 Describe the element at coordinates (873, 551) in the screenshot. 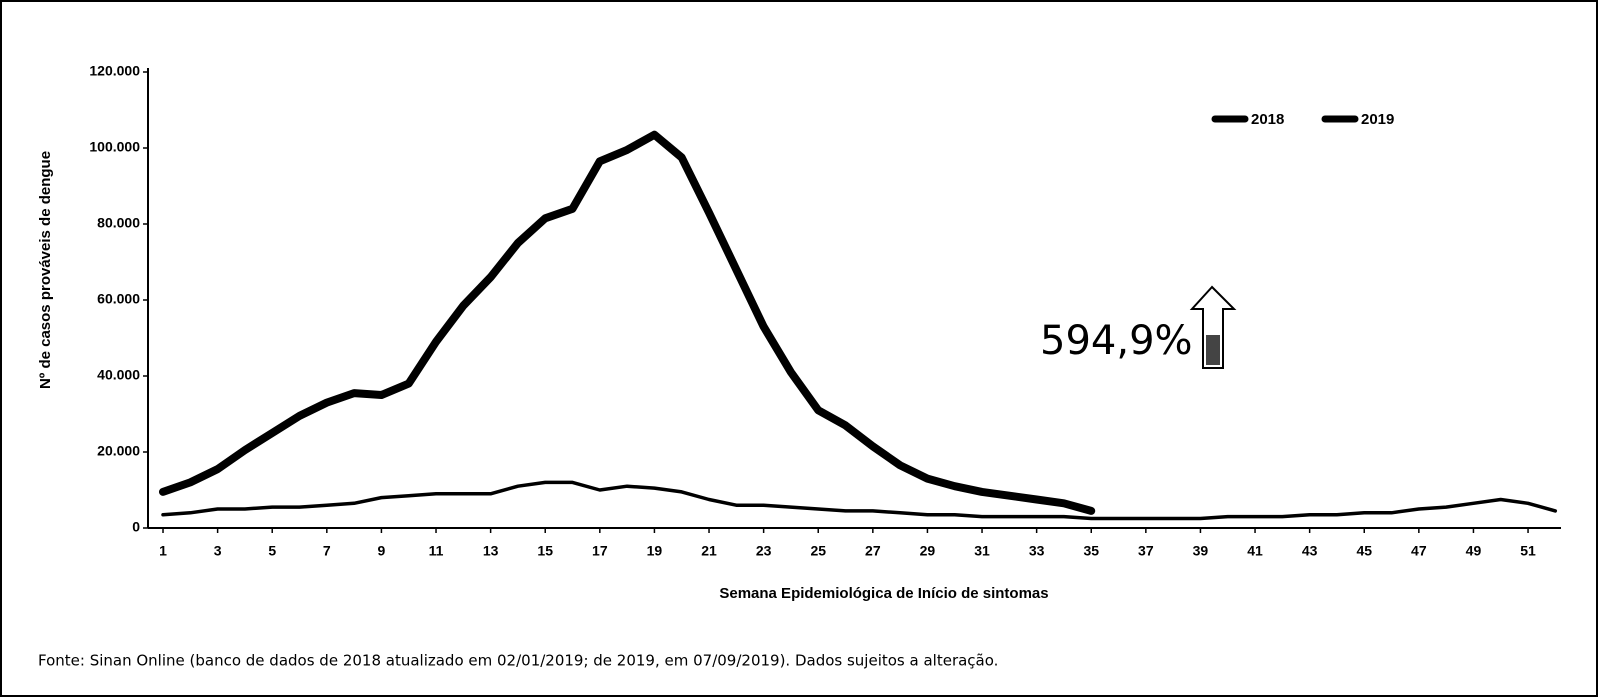

I see `x-tick-label: 27` at that location.